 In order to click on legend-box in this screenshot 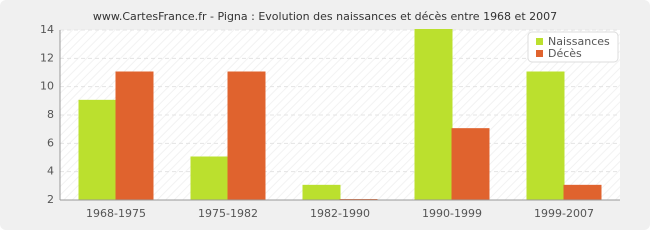, I will do `click(573, 47)`.